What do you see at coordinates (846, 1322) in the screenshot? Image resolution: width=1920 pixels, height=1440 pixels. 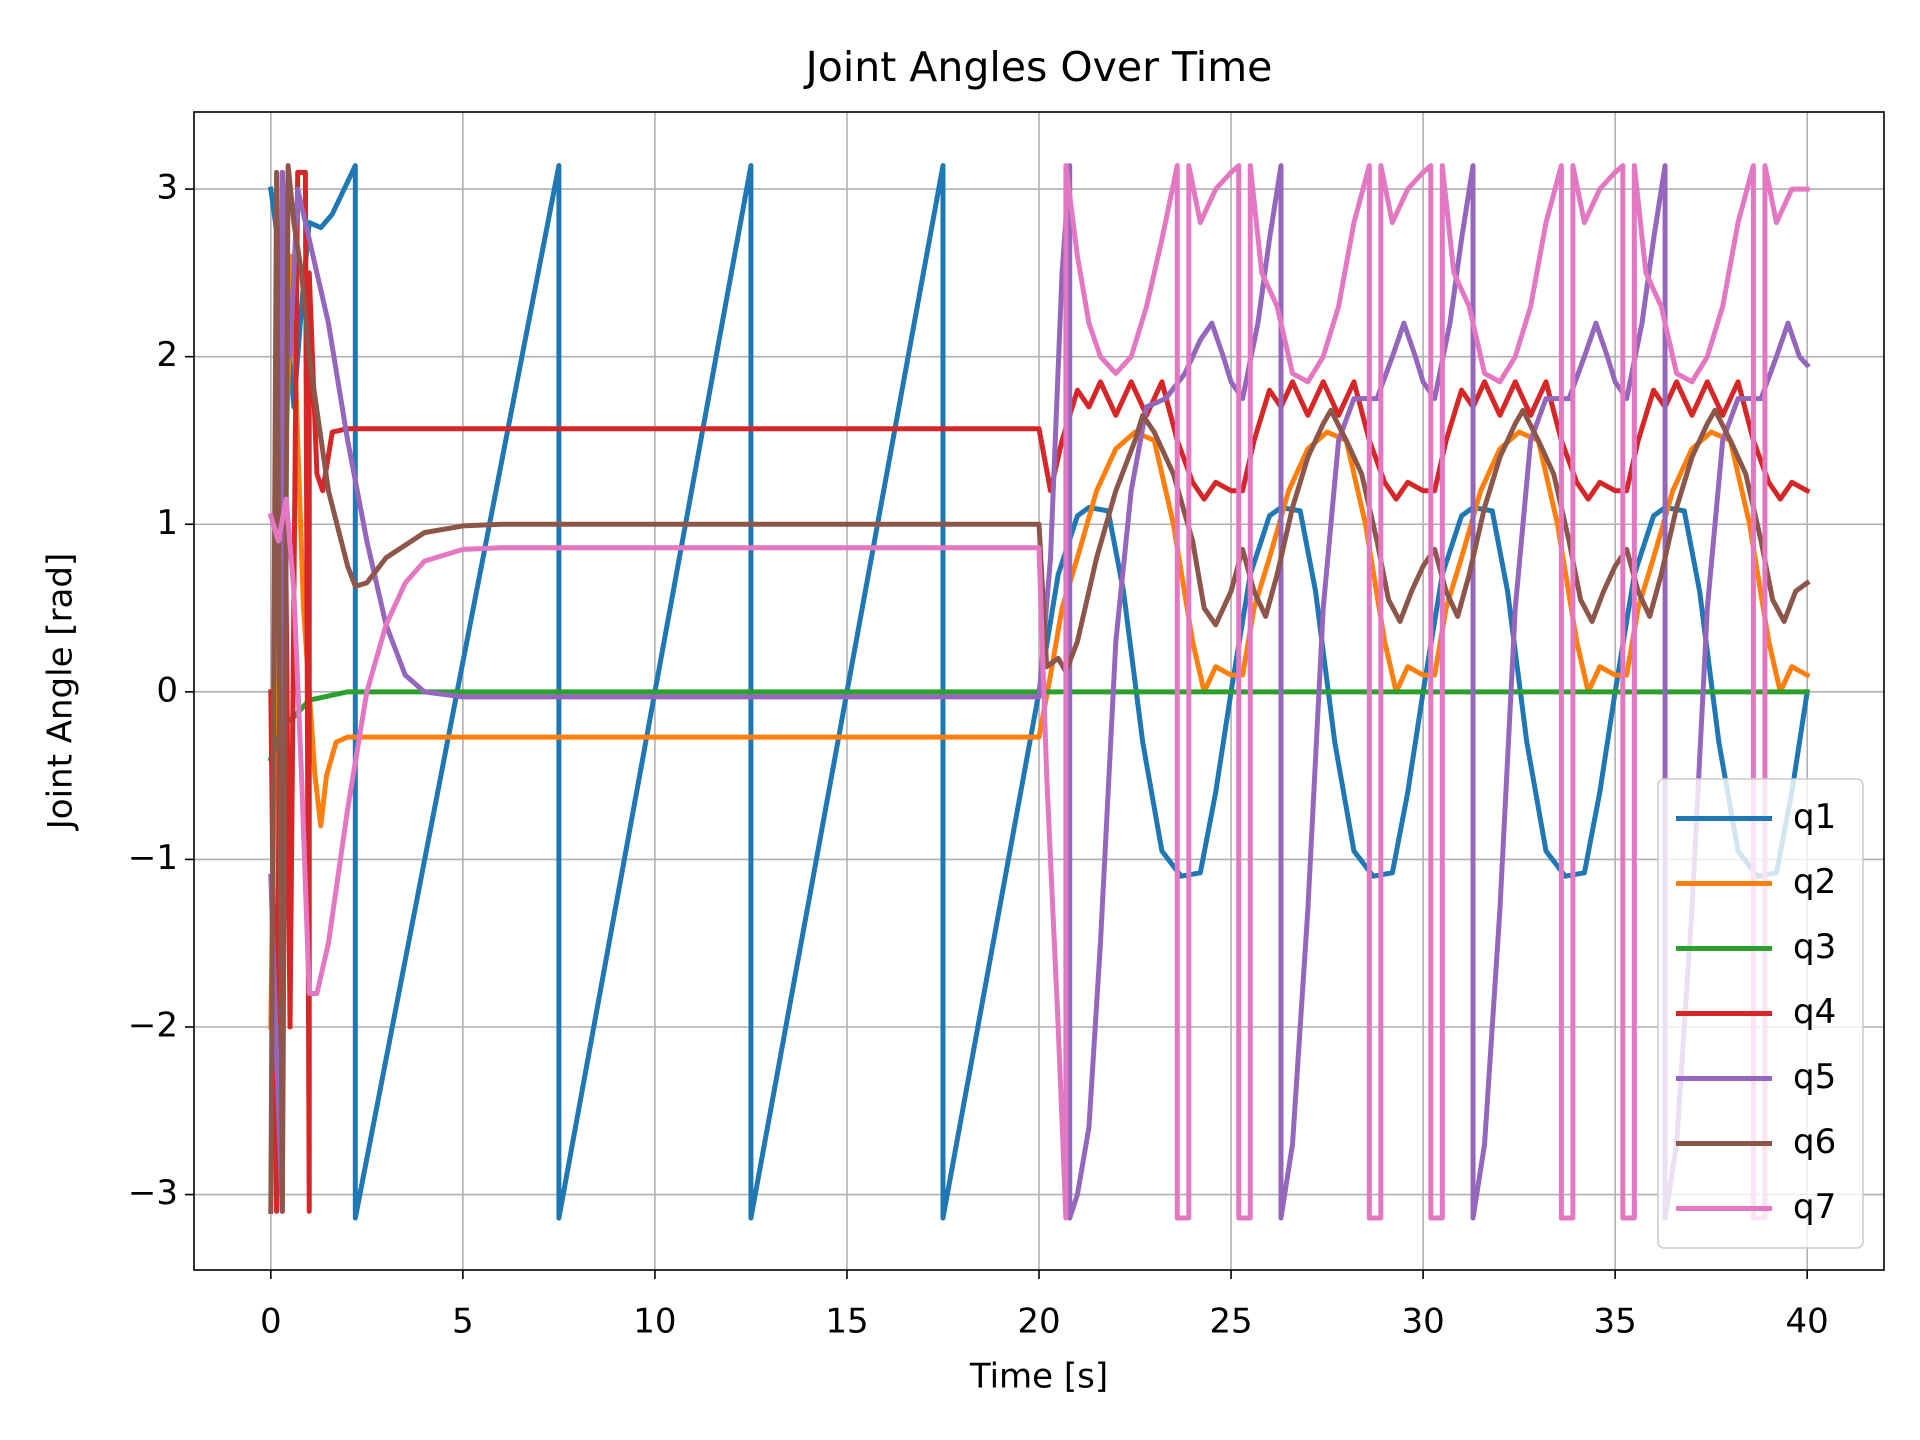 I see `x-tick-label: 15` at bounding box center [846, 1322].